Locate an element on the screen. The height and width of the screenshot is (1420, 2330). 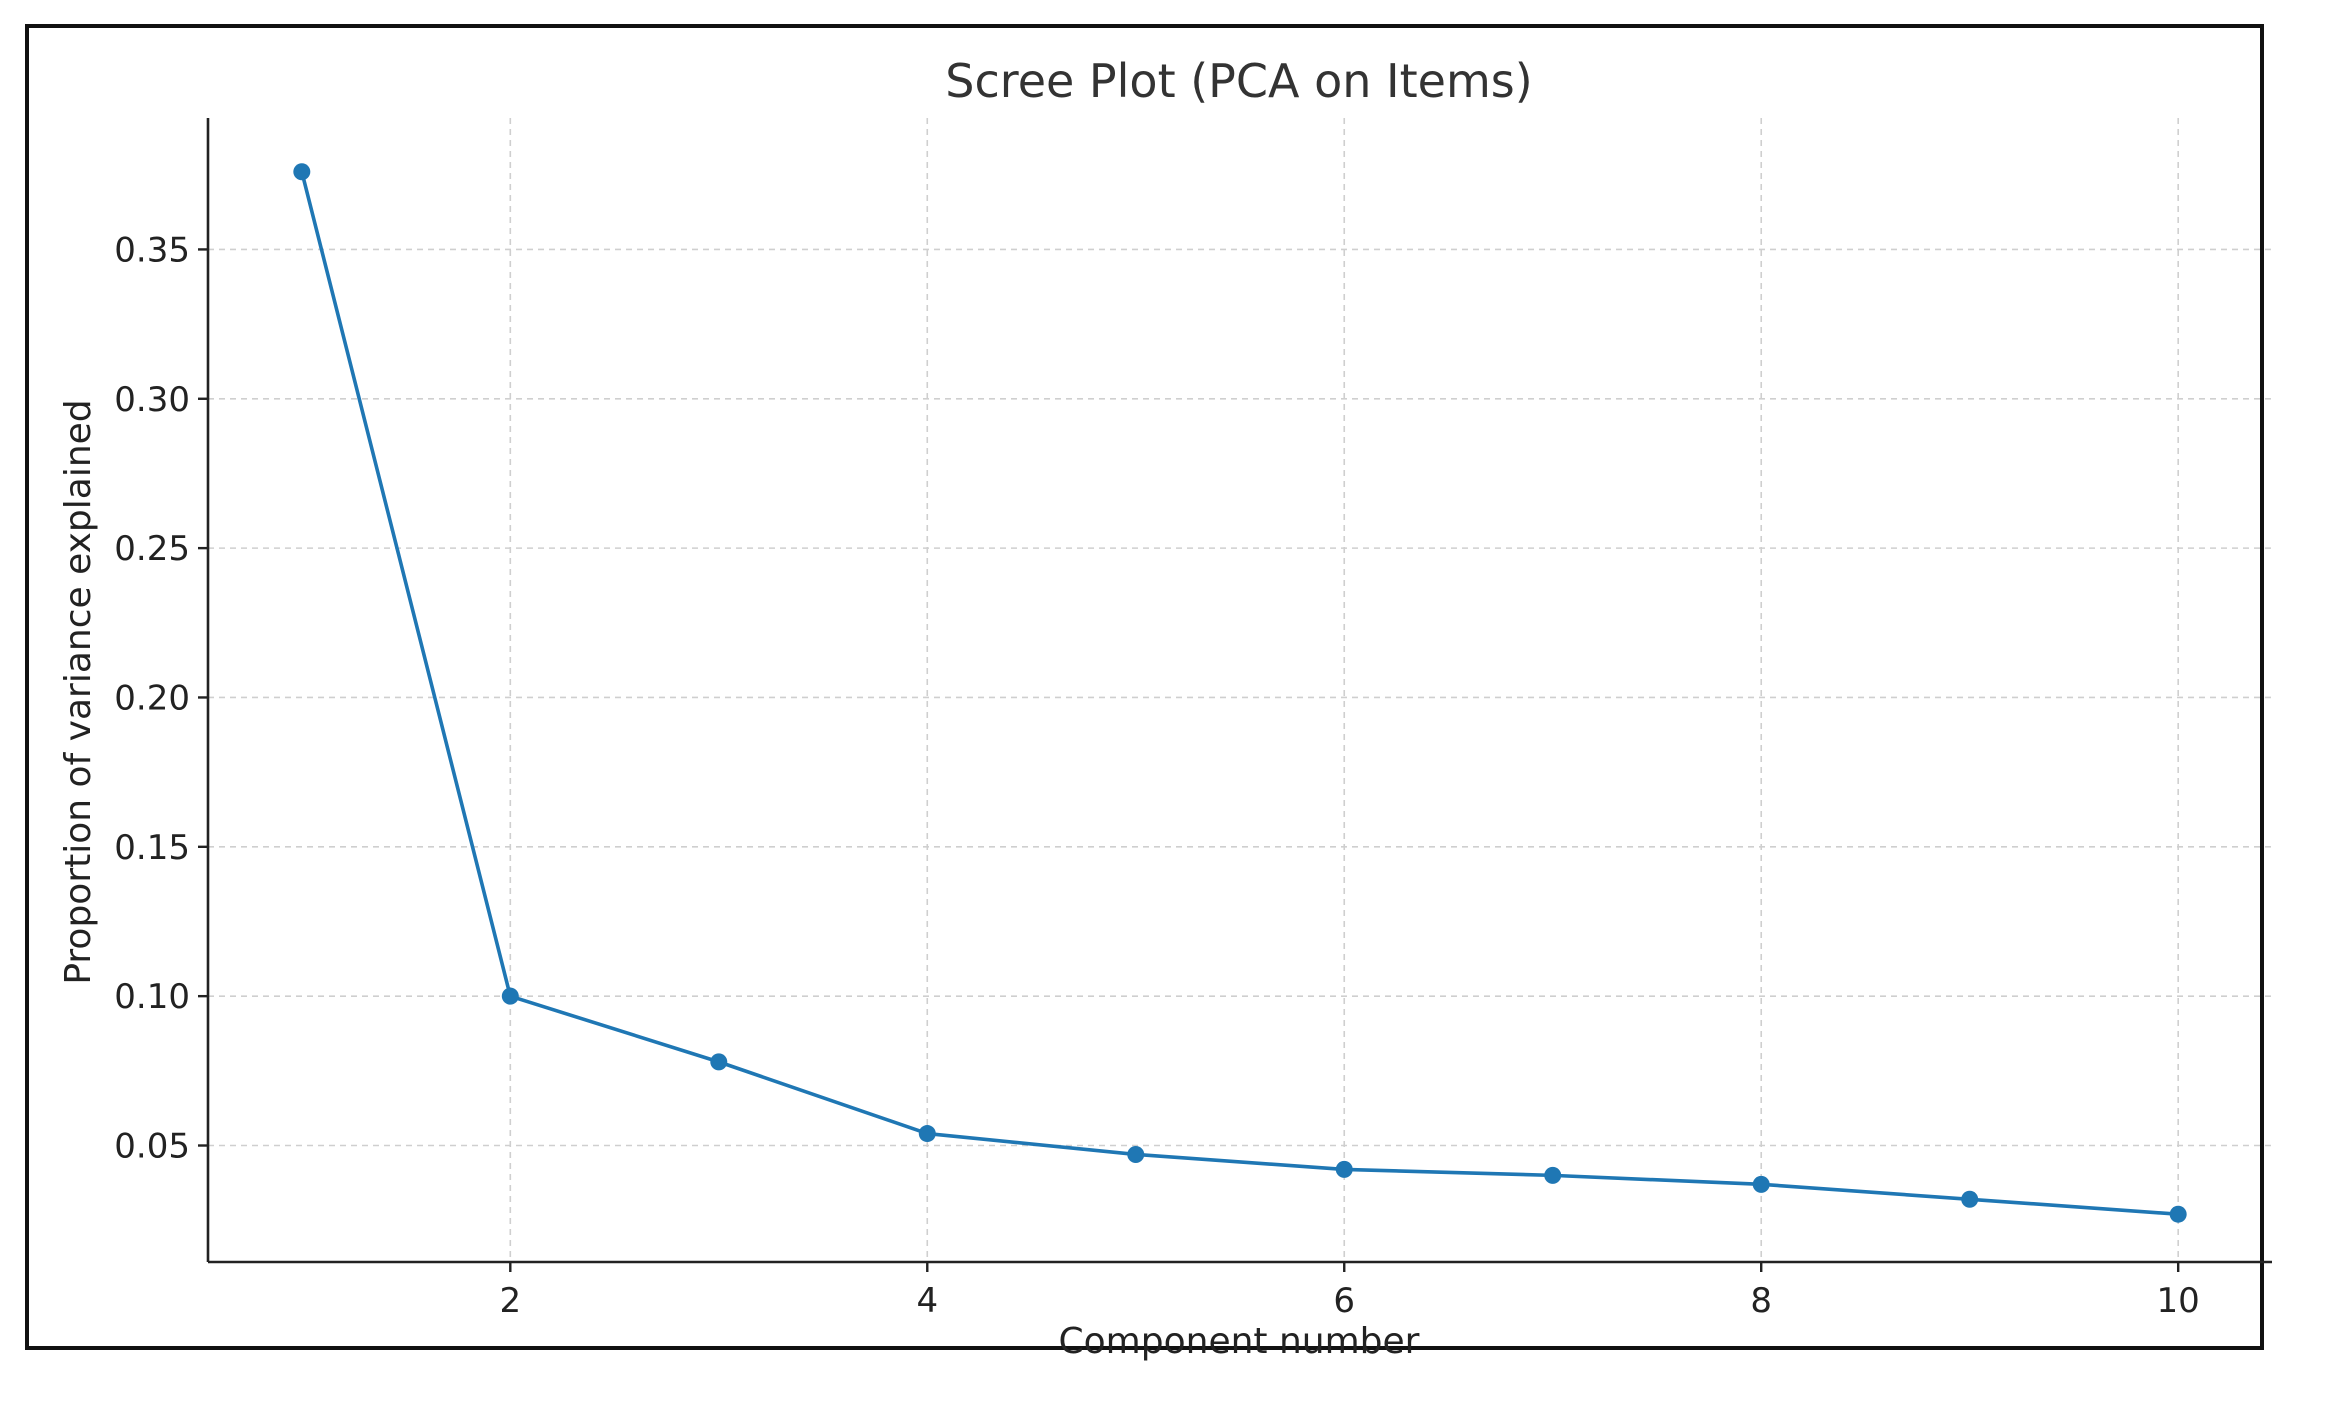
y-tick-label: 0.05 is located at coordinates (152, 1147).